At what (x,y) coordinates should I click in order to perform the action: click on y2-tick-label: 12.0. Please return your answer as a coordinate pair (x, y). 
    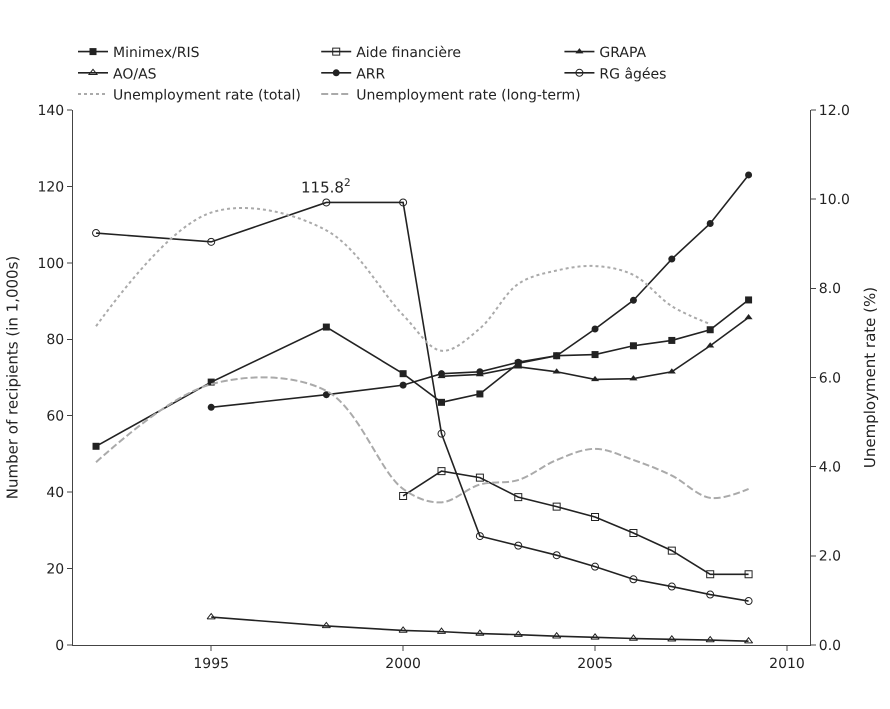
    Looking at the image, I should click on (834, 110).